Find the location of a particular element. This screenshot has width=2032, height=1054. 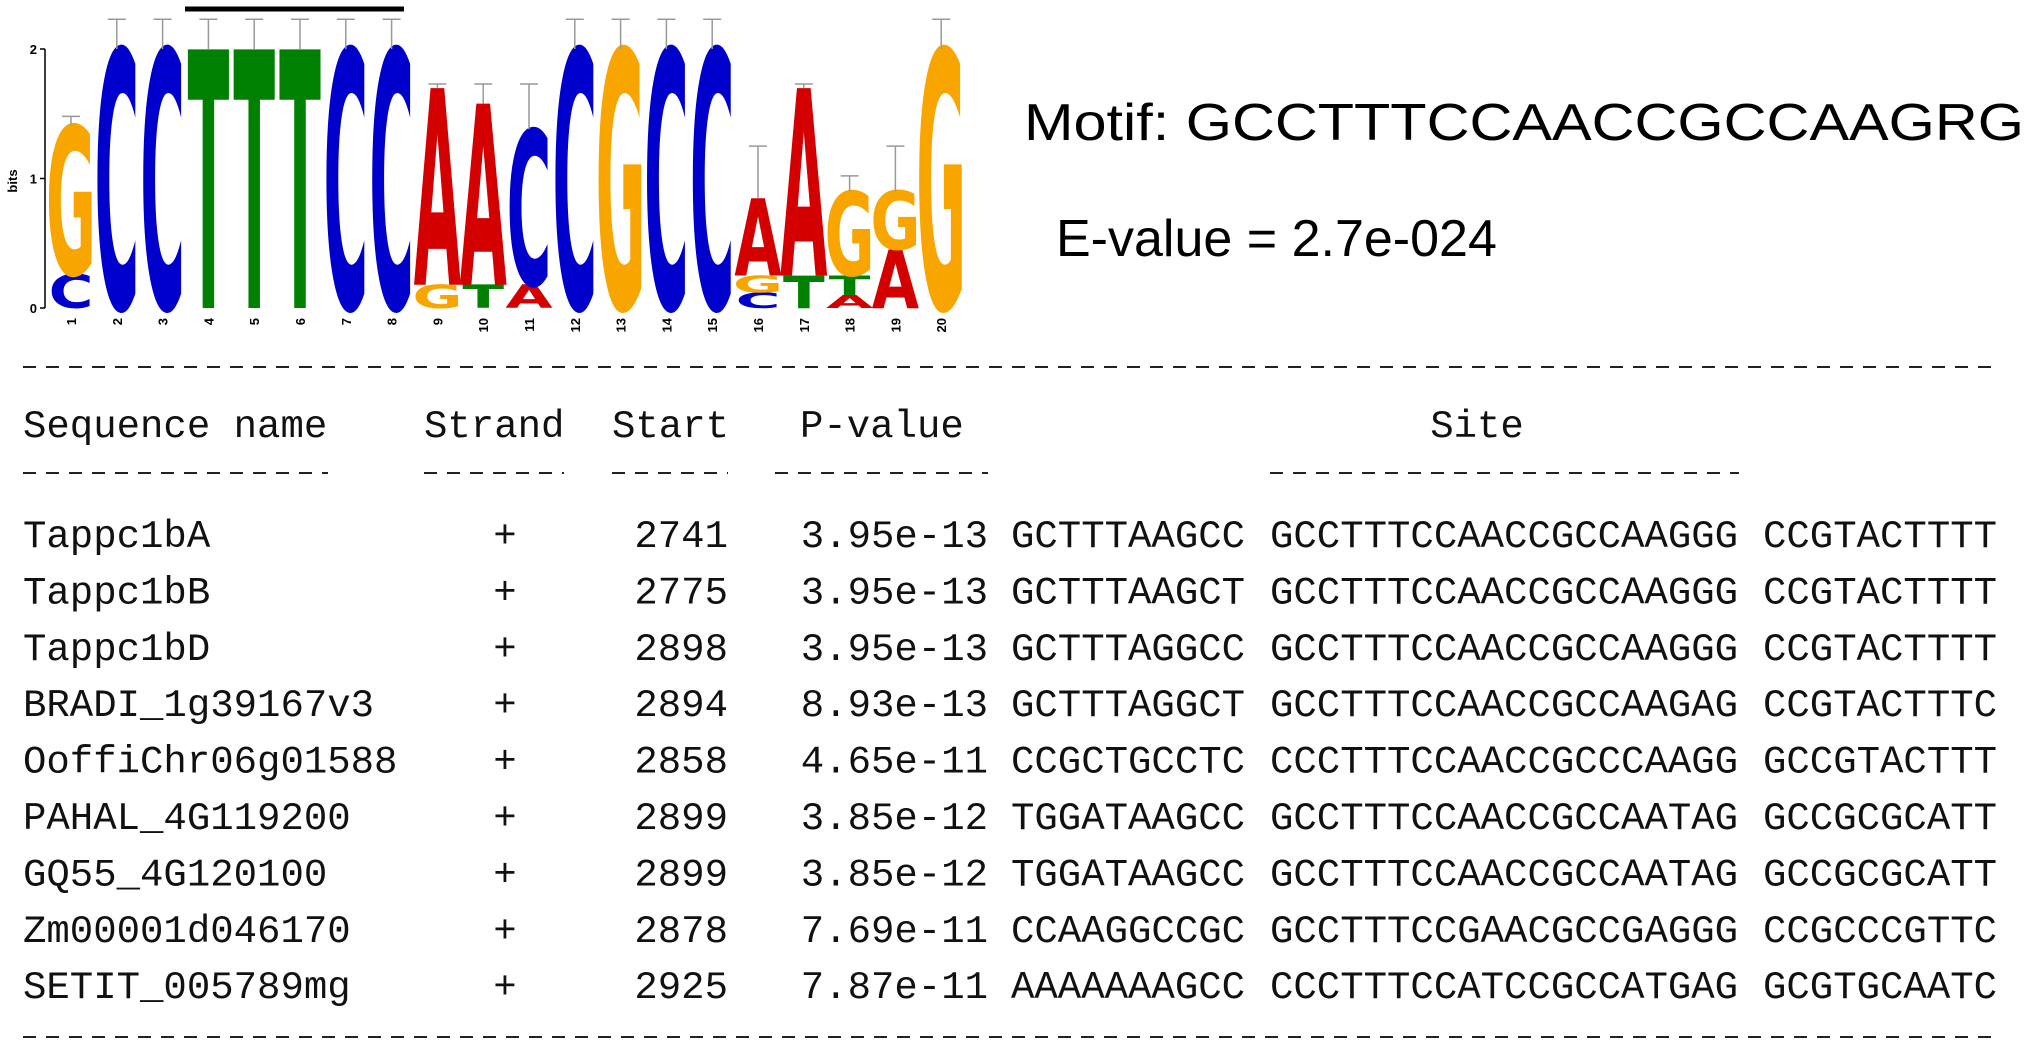

position-label: 19 is located at coordinates (895, 325).